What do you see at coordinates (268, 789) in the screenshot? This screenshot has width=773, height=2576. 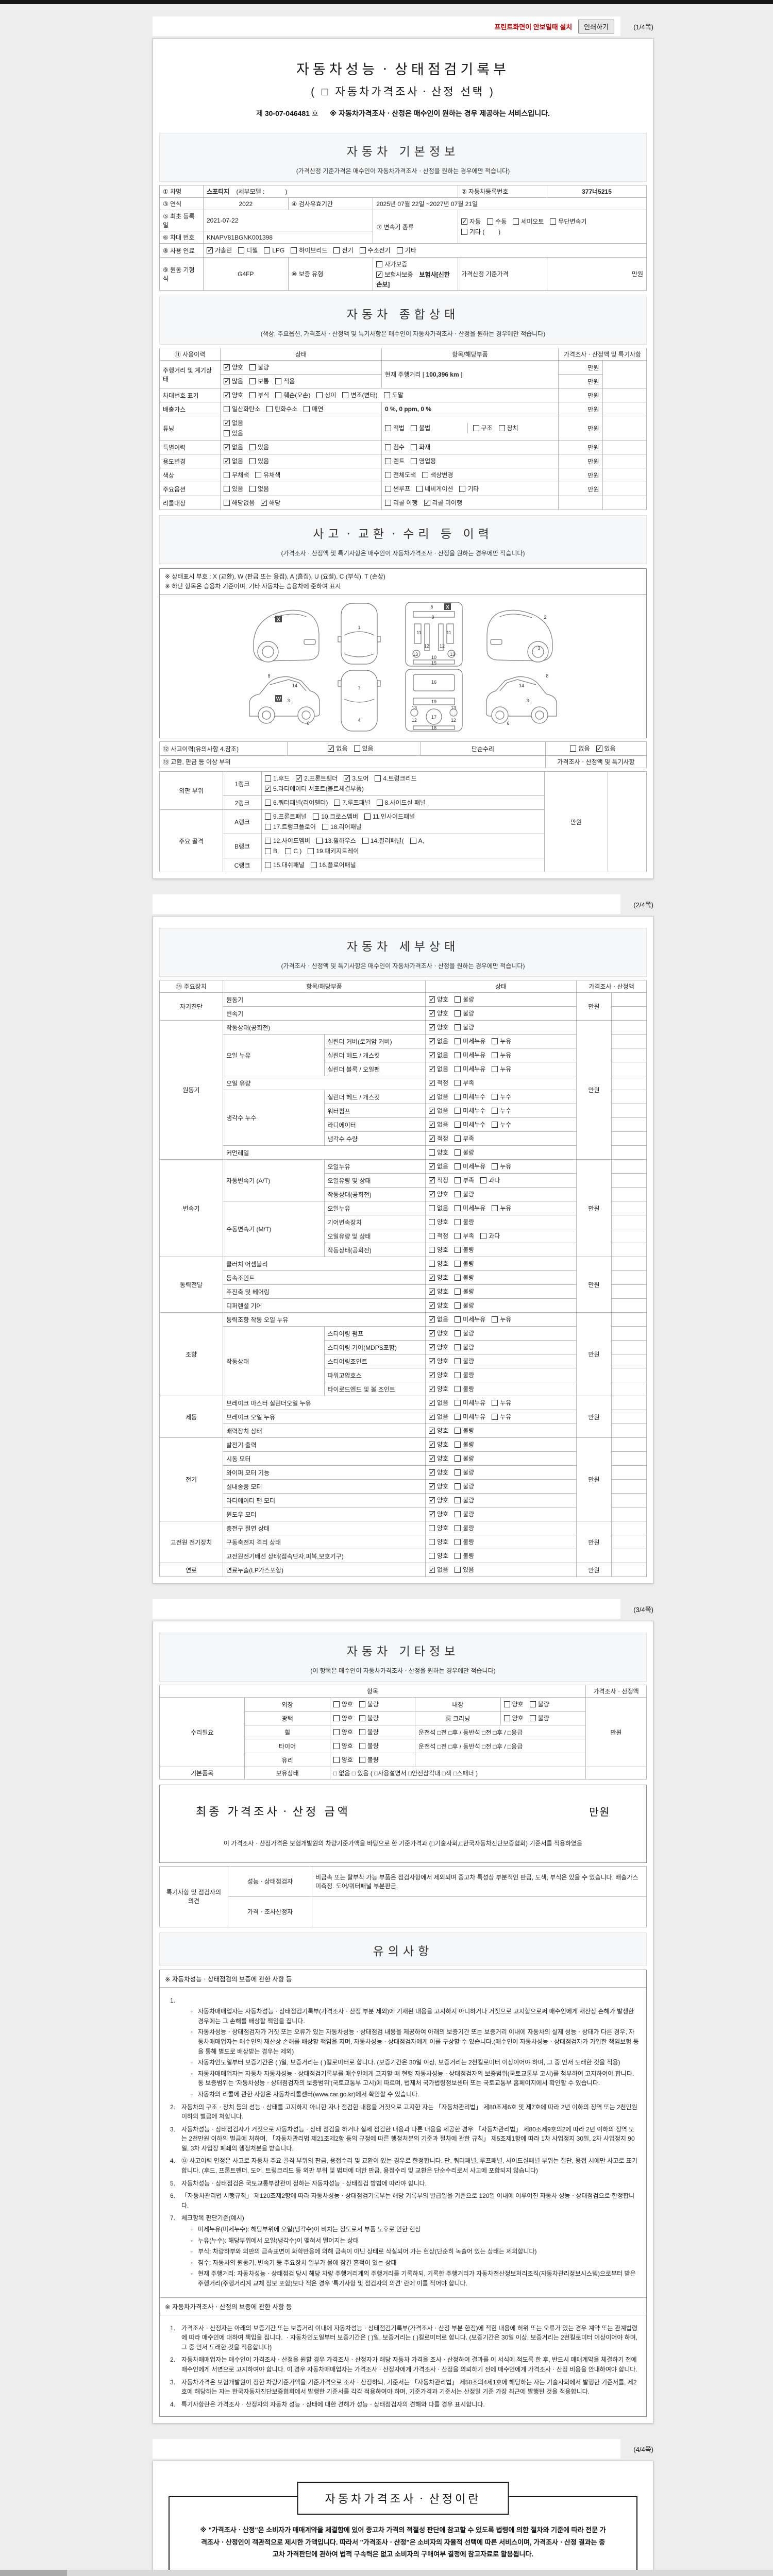 I see `checkbox-5.라디에이터 서포트(볼트체결부품)` at bounding box center [268, 789].